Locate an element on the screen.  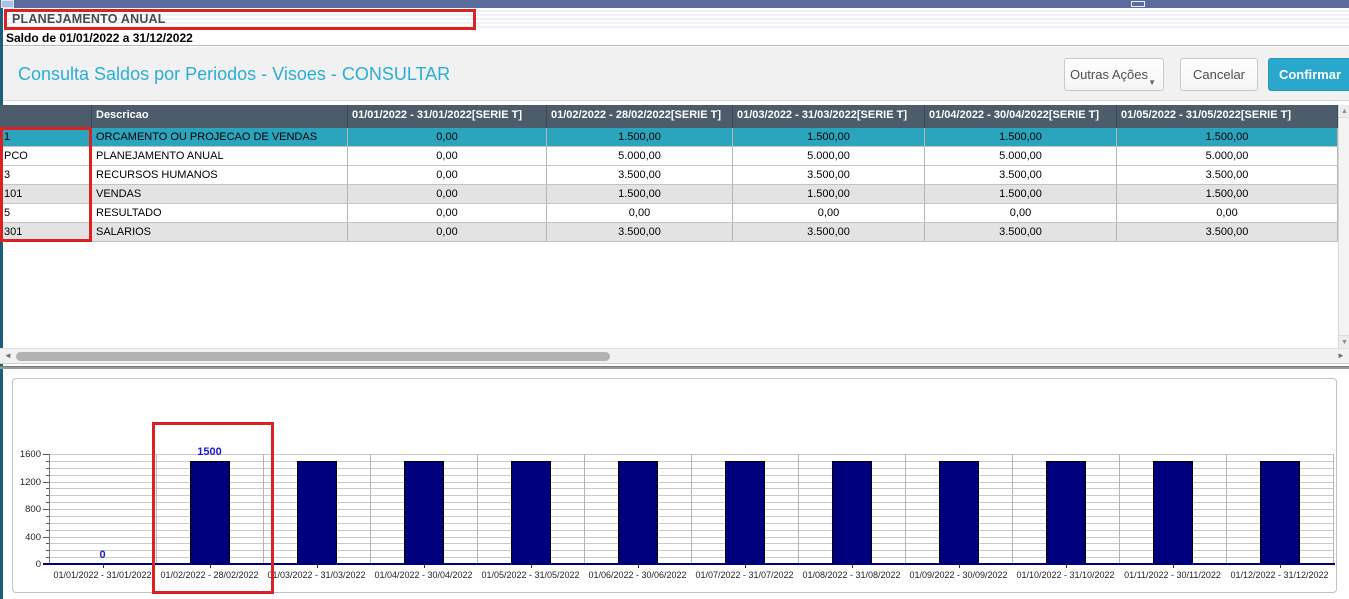
scroll-down-icon: ▼ is located at coordinates (1344, 341).